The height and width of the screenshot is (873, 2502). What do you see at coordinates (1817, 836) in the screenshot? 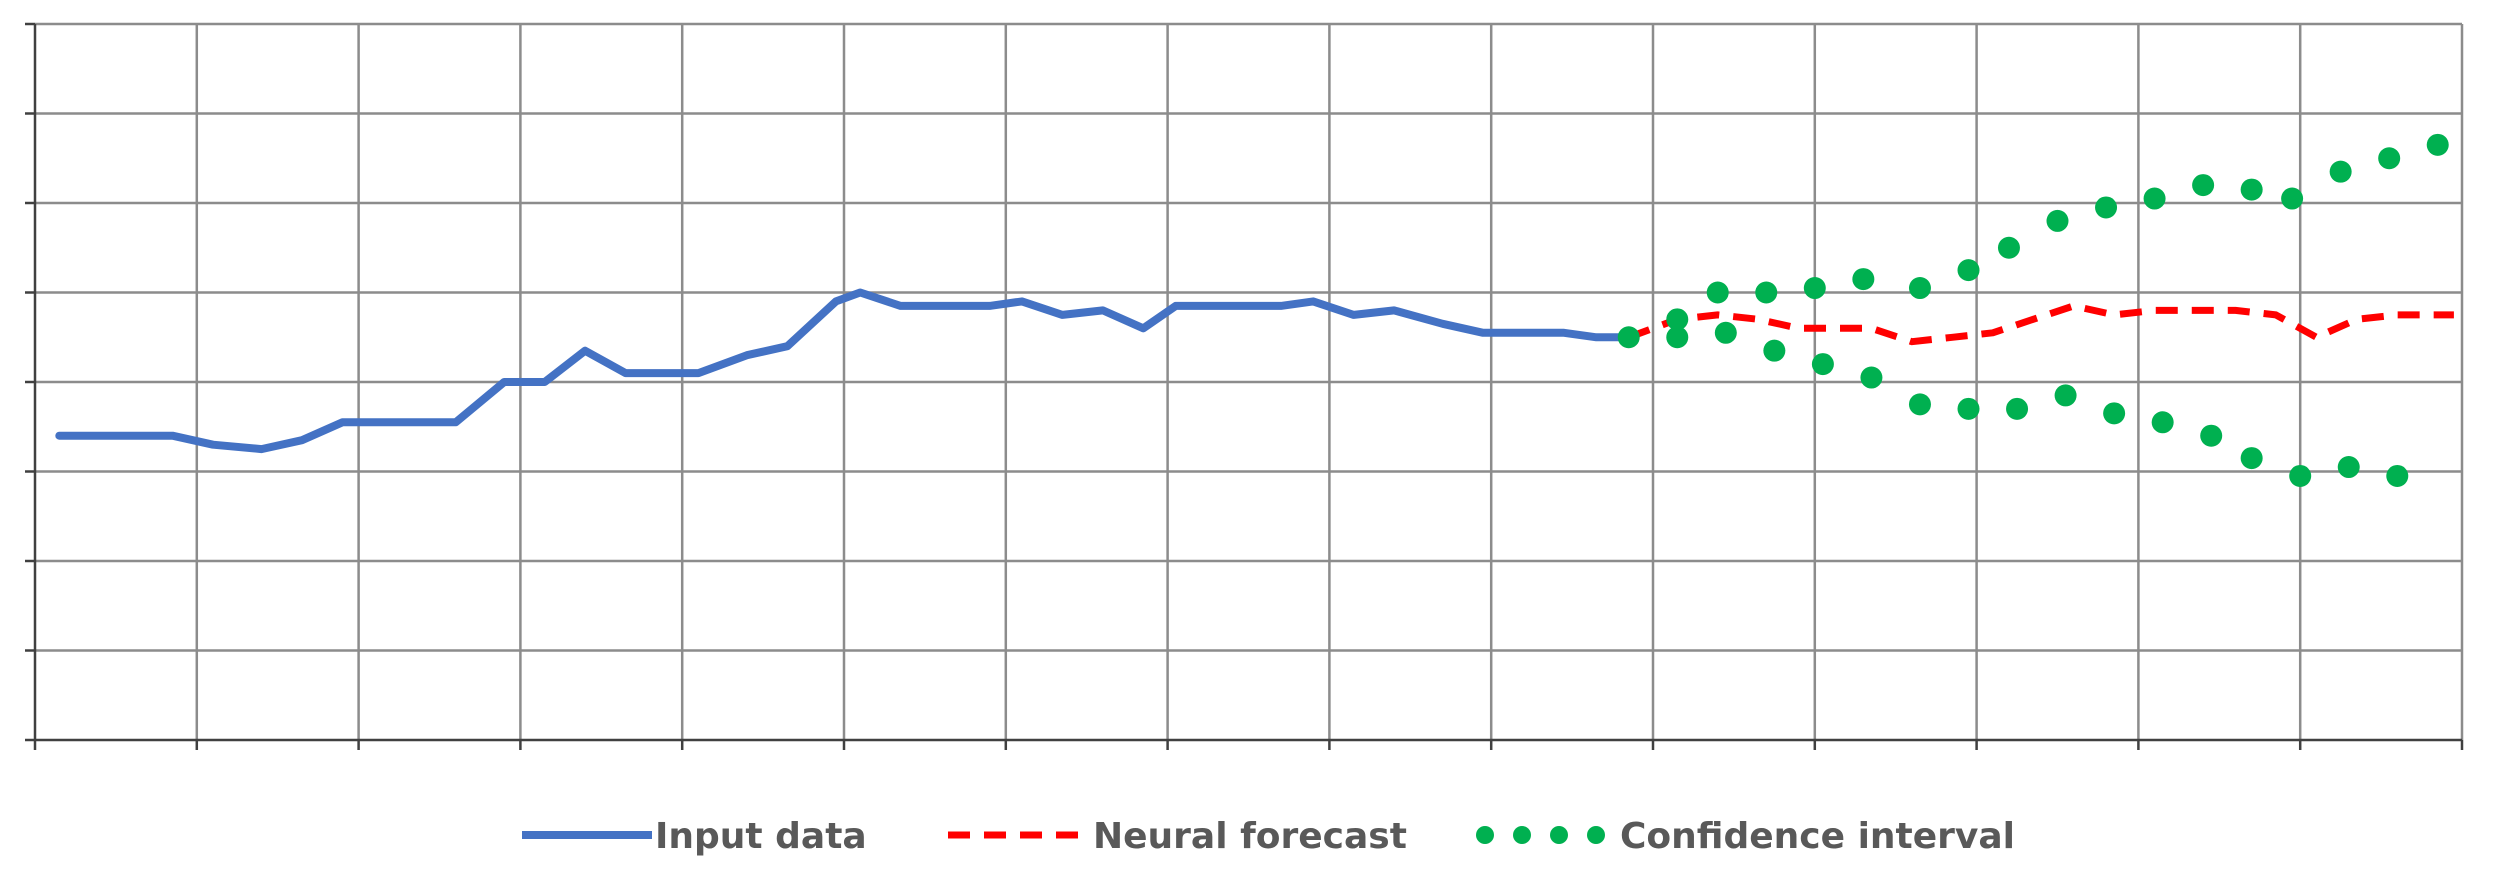
I see `legend-label-confidence-interval: Confidence interval` at bounding box center [1817, 836].